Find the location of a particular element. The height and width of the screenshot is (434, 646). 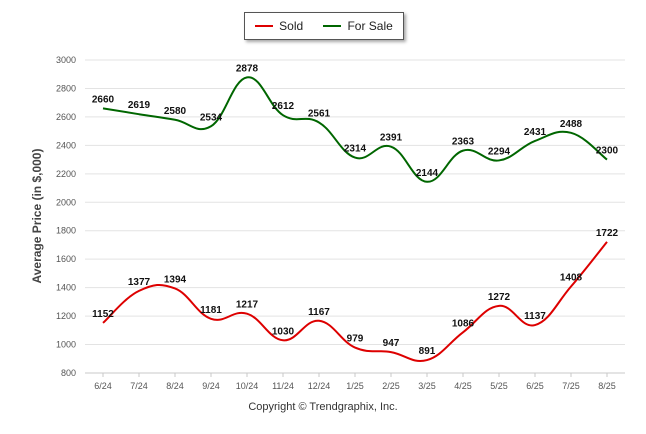

data-label-for-sale: 2619 is located at coordinates (139, 105).